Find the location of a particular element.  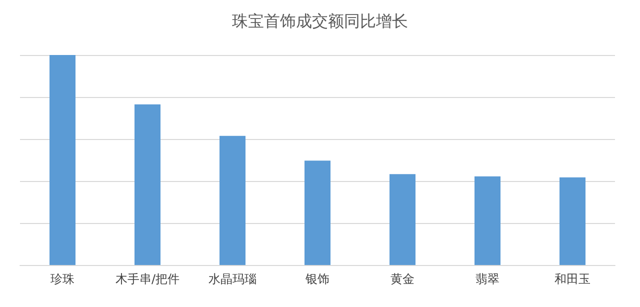

x-tick-label: 黄金 is located at coordinates (402, 279).